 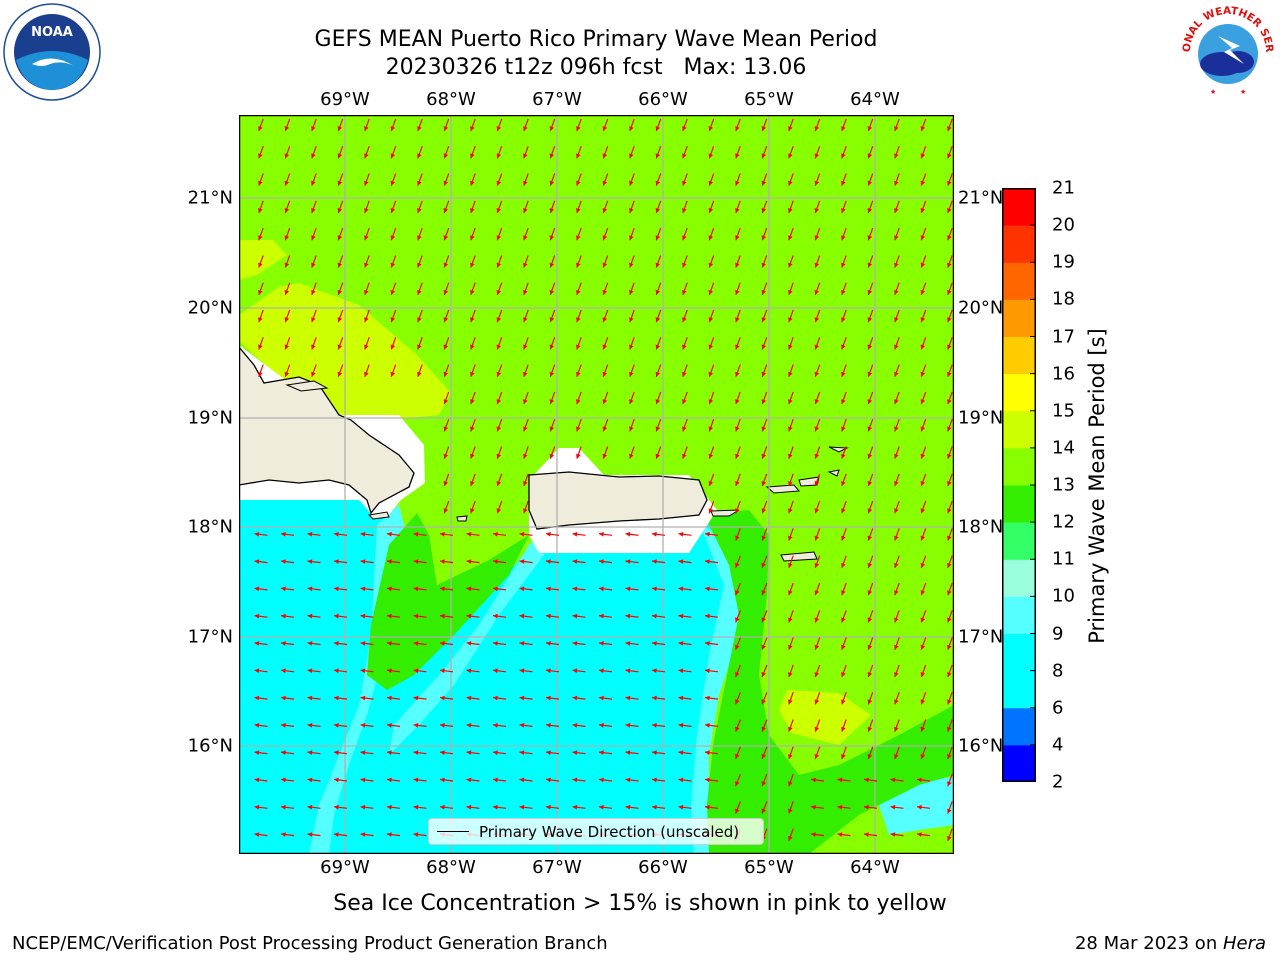 I want to click on field-11-12-east, so click(x=829, y=682).